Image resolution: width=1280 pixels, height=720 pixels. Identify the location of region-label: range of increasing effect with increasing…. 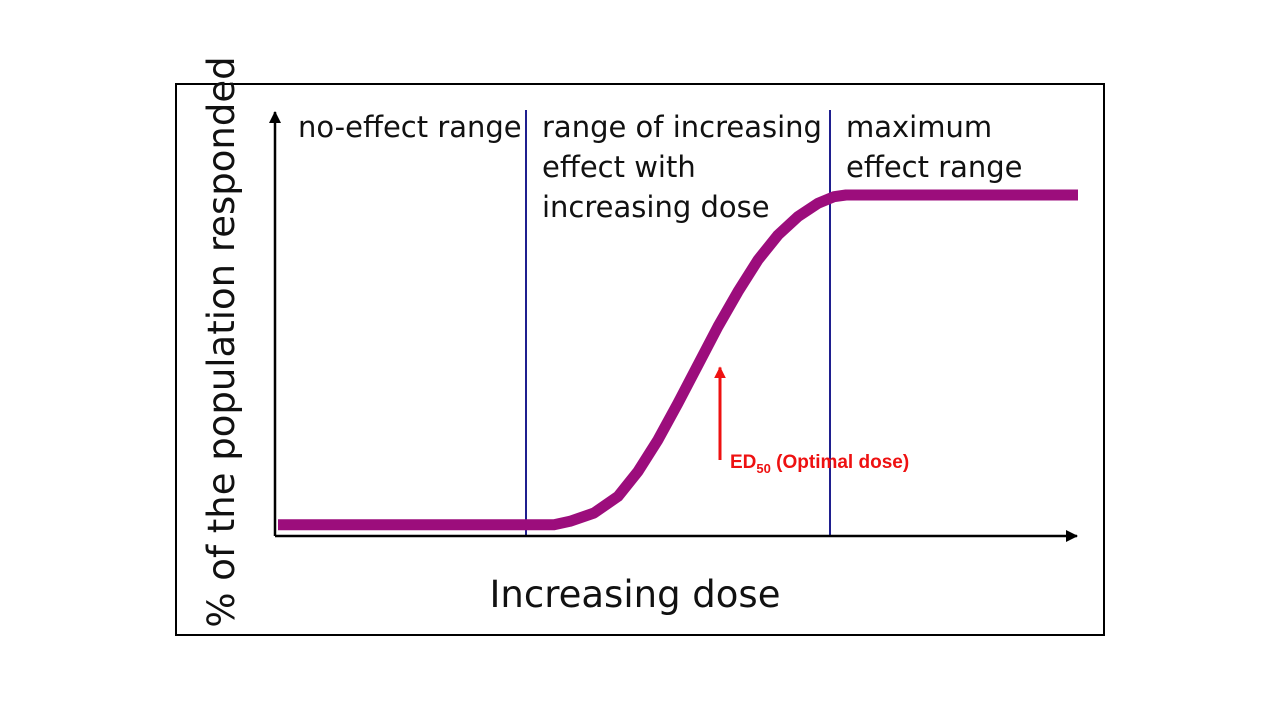
(682, 167).